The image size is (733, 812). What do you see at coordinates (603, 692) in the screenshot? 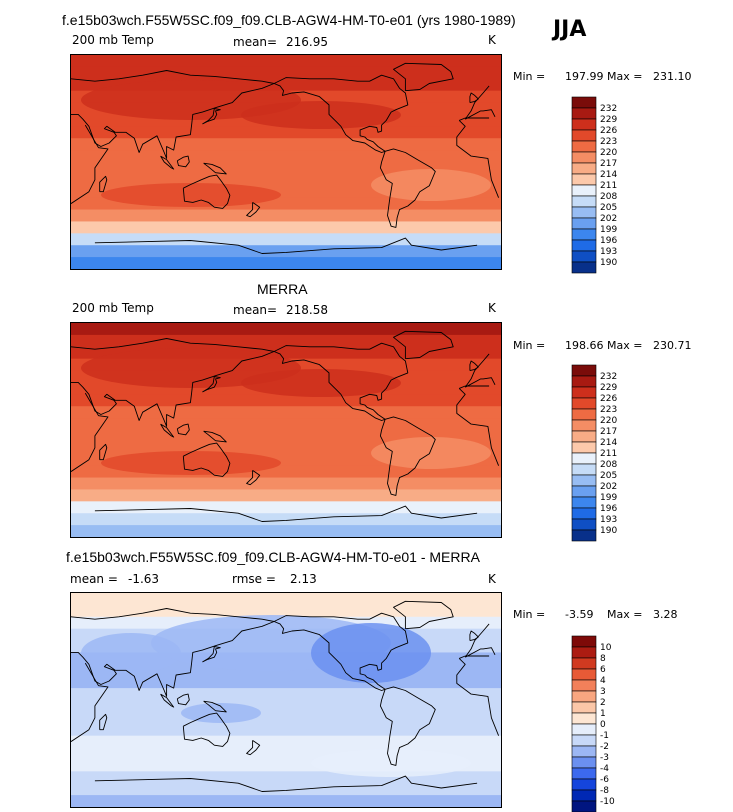
I see `panel3-colorbar-tick-label: 3` at bounding box center [603, 692].